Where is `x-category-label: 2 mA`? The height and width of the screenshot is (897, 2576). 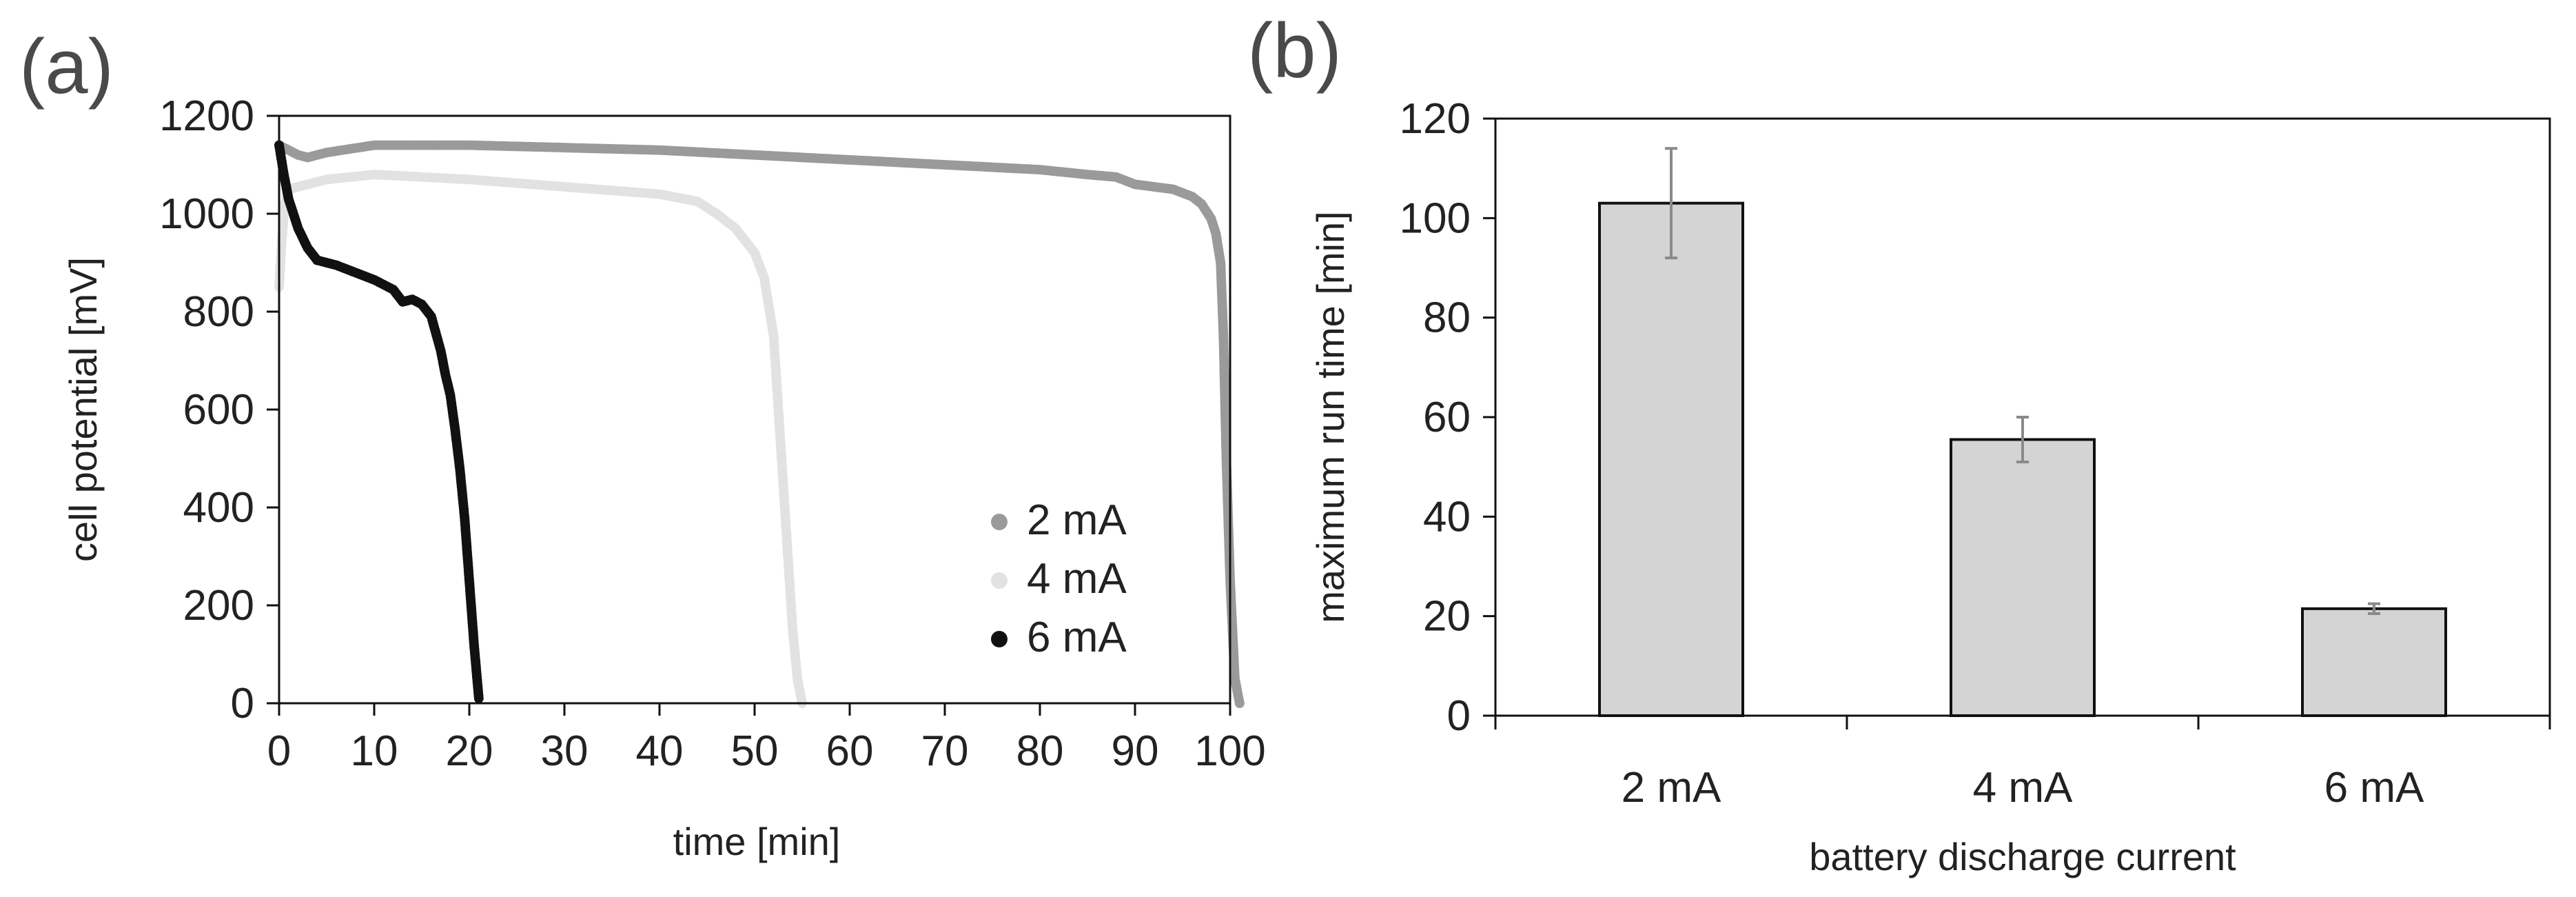
x-category-label: 2 mA is located at coordinates (1671, 788).